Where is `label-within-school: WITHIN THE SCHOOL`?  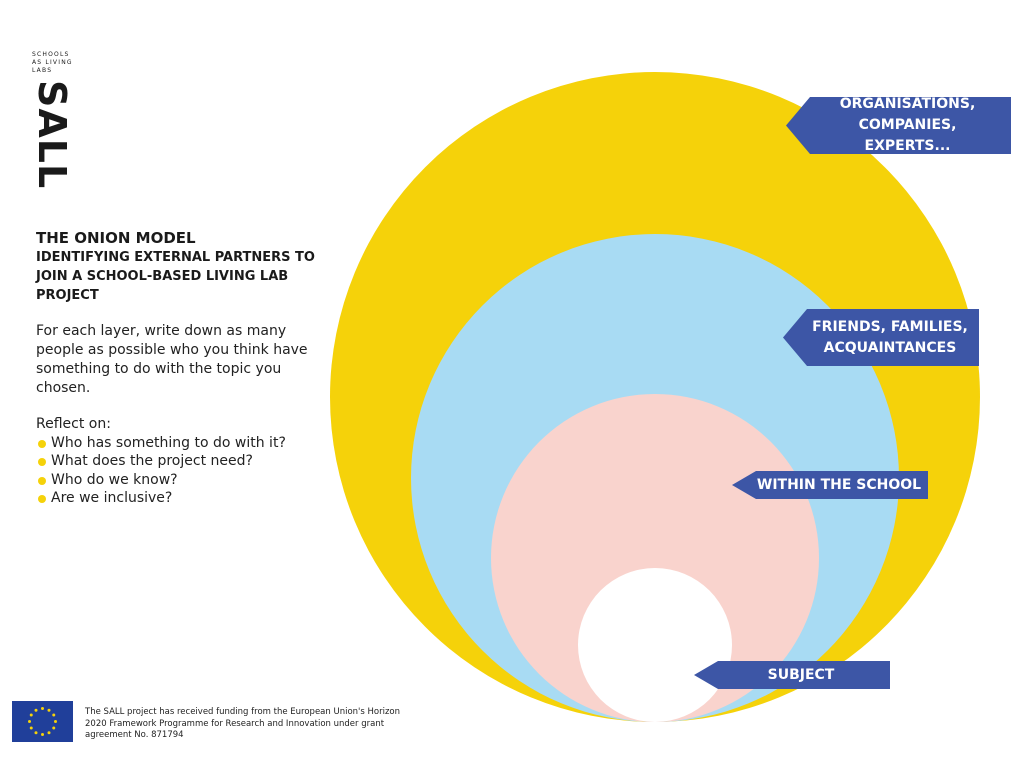 label-within-school: WITHIN THE SCHOOL is located at coordinates (830, 485).